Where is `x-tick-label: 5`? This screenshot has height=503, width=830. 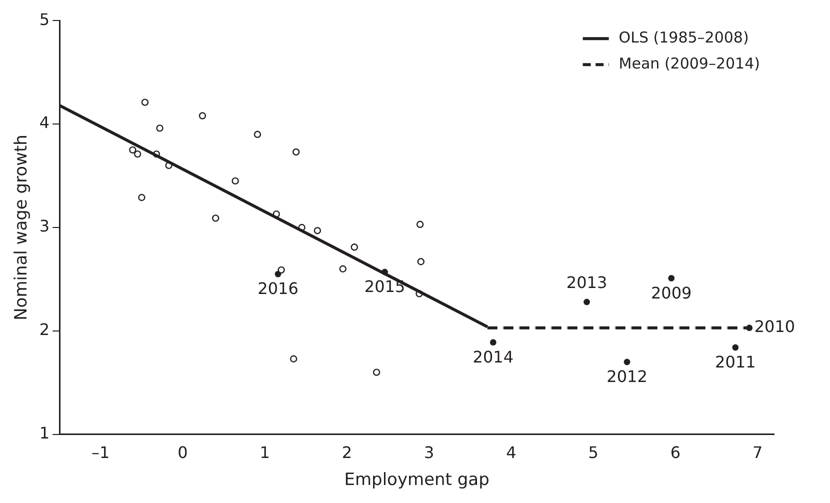
x-tick-label: 5 is located at coordinates (593, 452).